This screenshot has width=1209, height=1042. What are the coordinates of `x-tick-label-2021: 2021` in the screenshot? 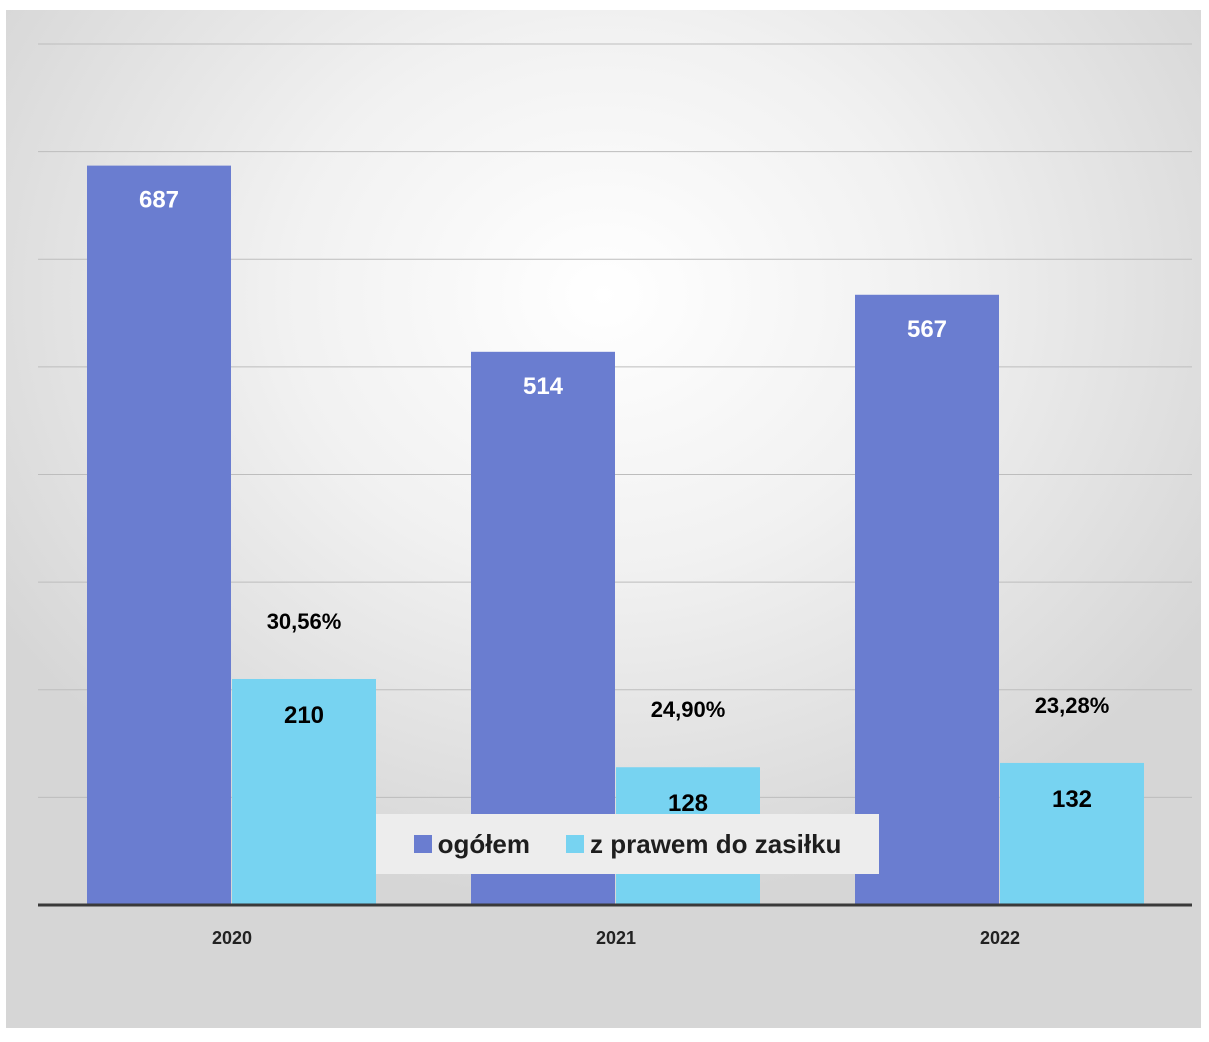 It's located at (616, 938).